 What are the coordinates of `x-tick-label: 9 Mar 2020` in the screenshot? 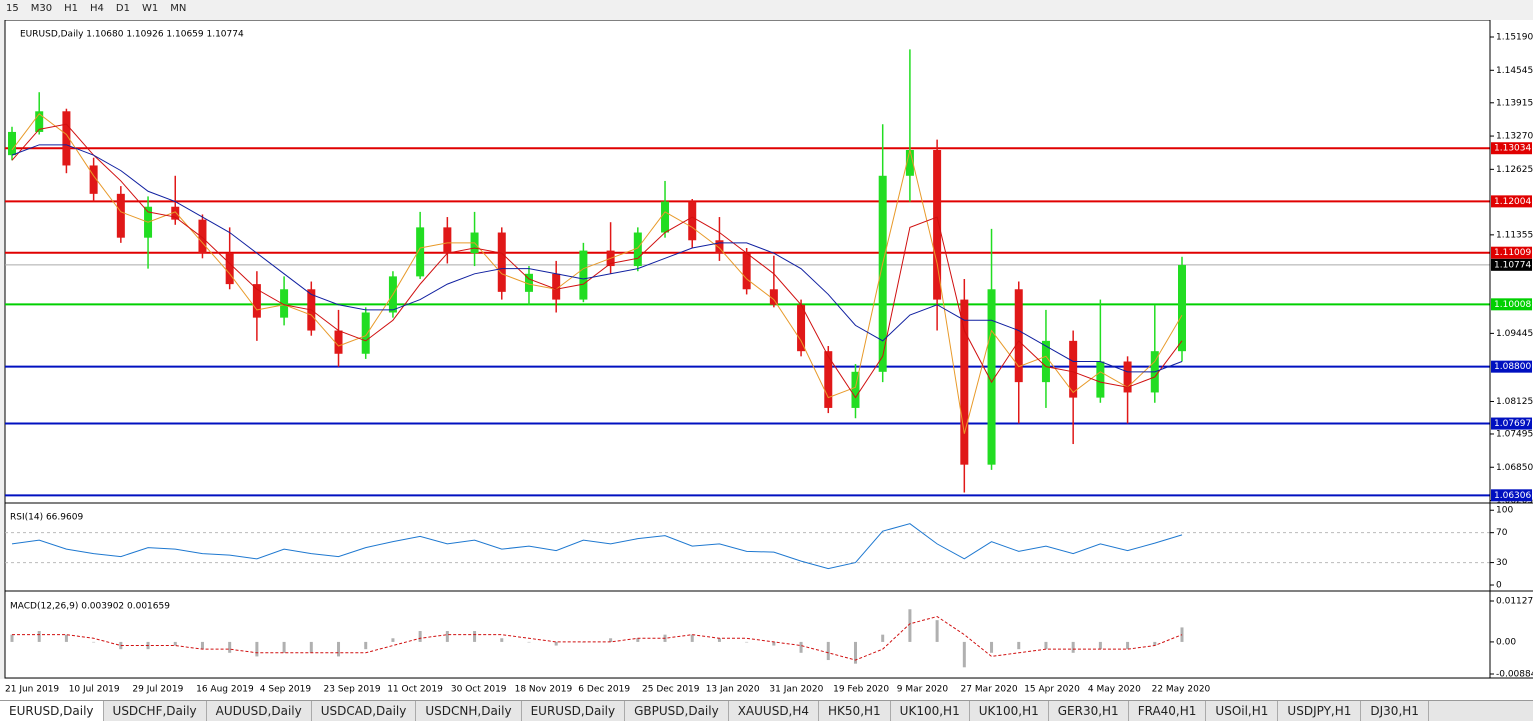 It's located at (923, 690).